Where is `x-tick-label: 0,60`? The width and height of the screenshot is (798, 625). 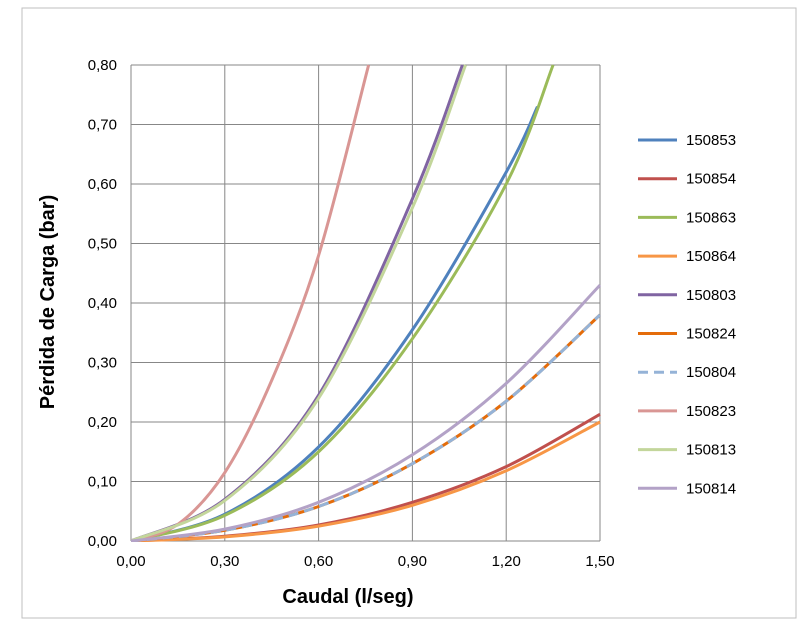
x-tick-label: 0,60 is located at coordinates (318, 561).